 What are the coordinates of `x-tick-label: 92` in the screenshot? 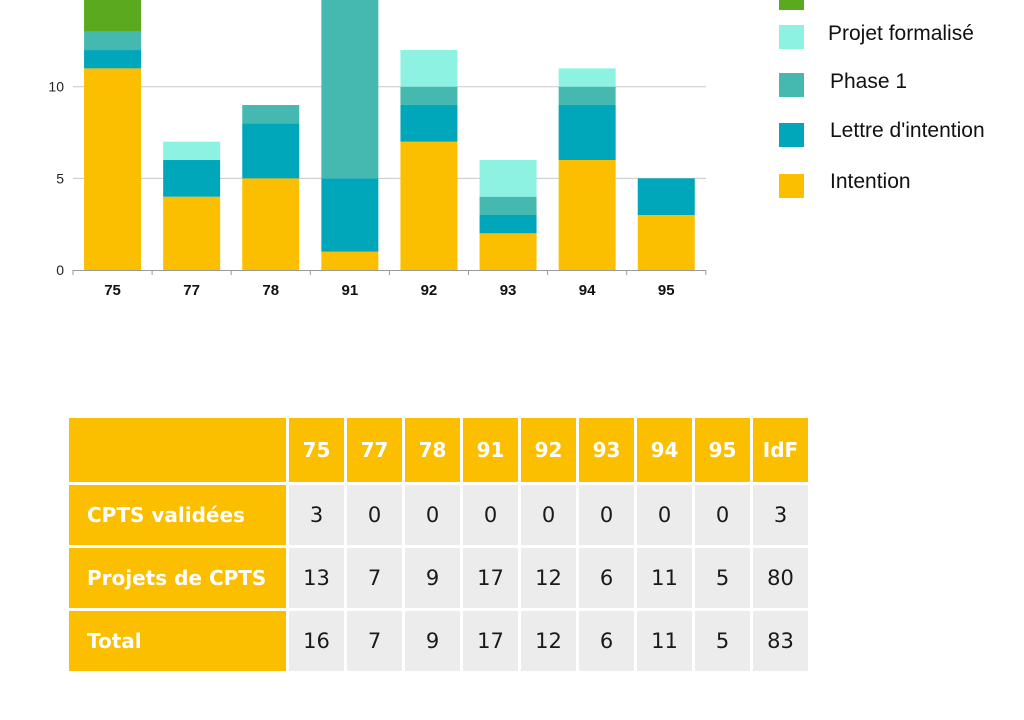 It's located at (429, 290).